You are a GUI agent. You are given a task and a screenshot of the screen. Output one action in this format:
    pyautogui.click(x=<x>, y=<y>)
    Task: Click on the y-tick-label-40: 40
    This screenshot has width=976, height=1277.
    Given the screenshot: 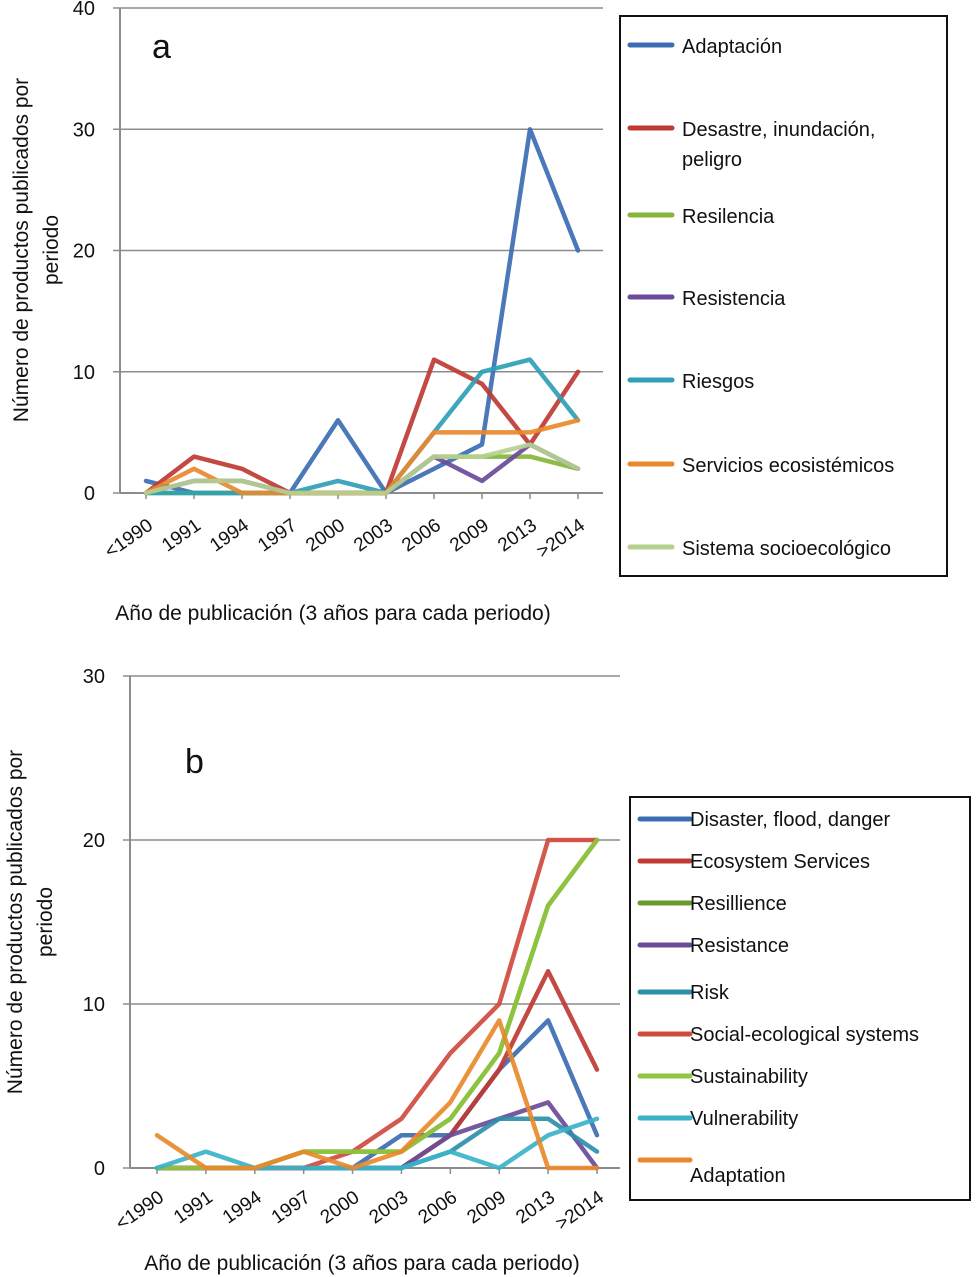 What is the action you would take?
    pyautogui.click(x=84, y=10)
    